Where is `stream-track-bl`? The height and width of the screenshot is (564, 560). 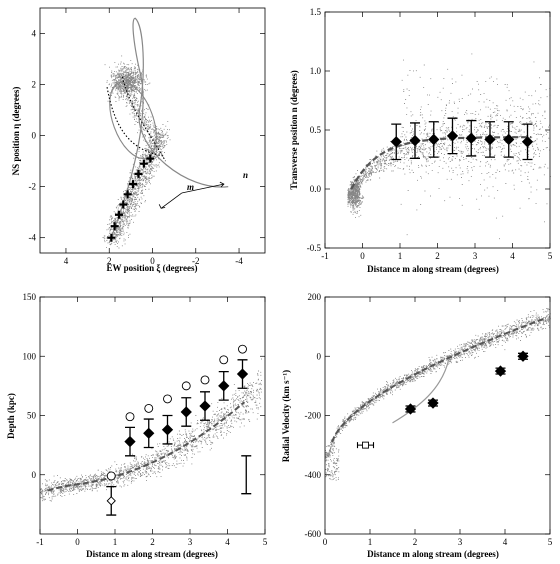 stream-track-bl is located at coordinates (146, 446).